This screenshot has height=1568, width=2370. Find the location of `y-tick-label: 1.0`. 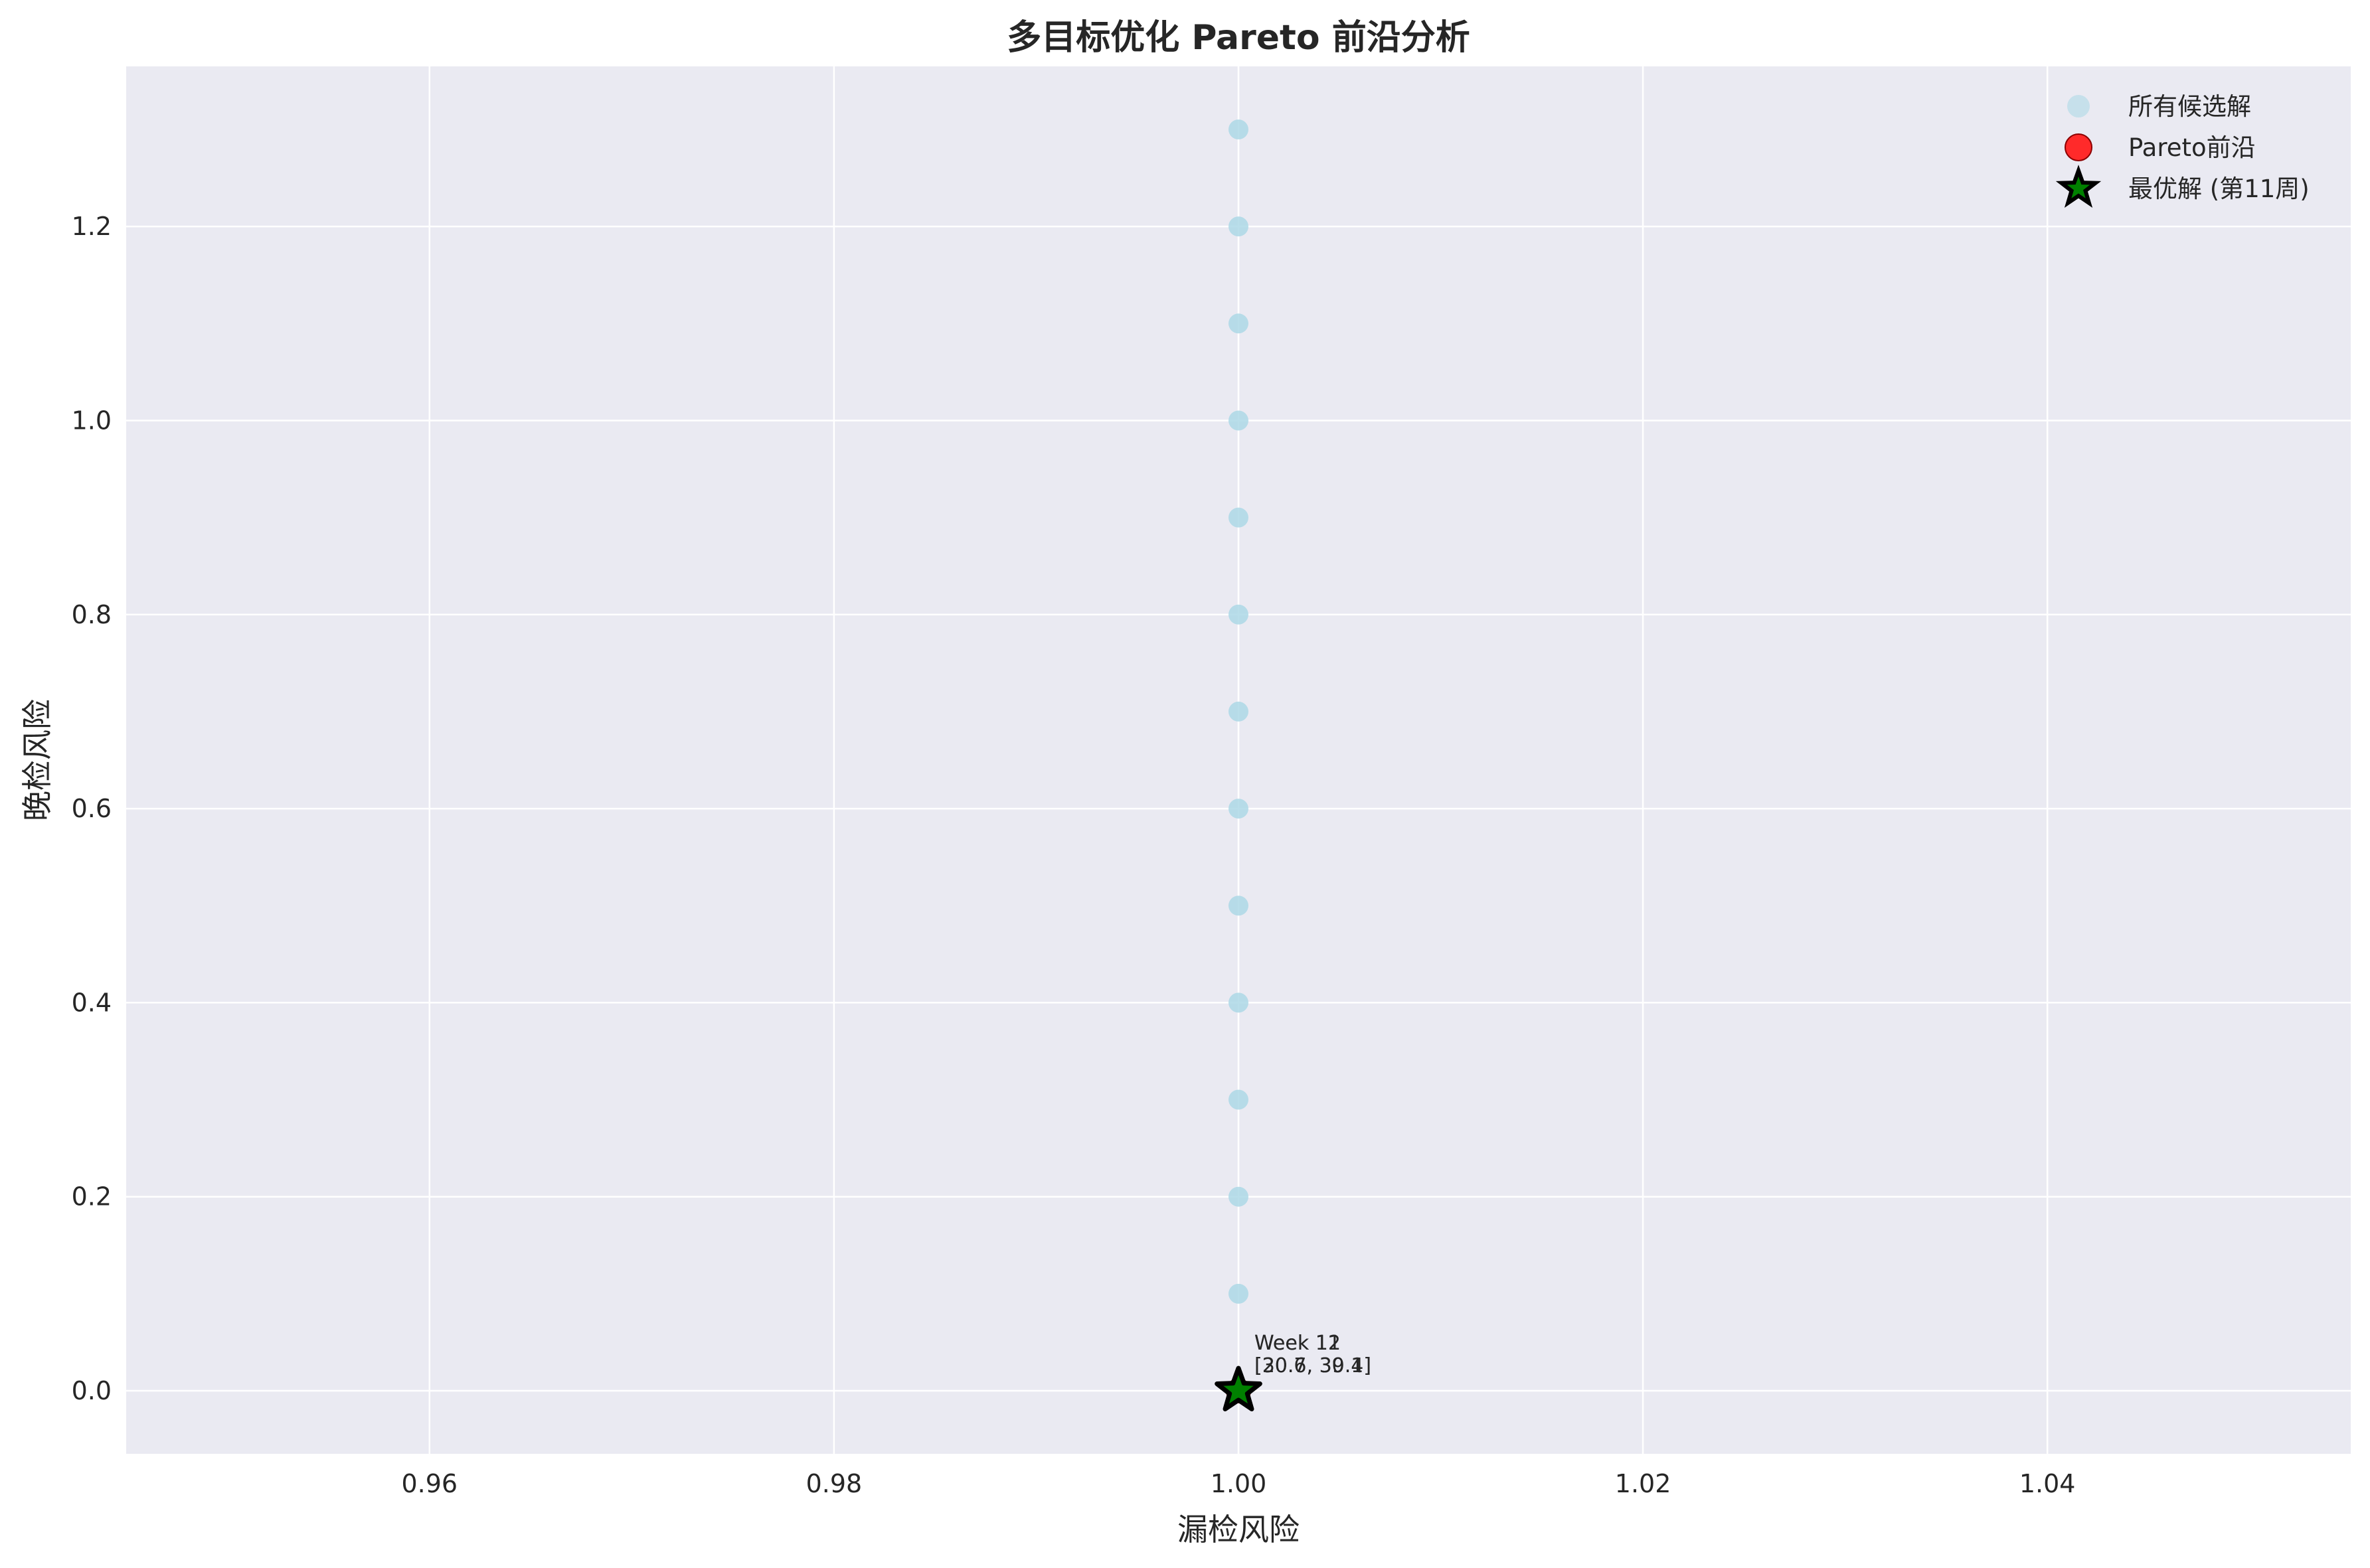

y-tick-label: 1.0 is located at coordinates (92, 421).